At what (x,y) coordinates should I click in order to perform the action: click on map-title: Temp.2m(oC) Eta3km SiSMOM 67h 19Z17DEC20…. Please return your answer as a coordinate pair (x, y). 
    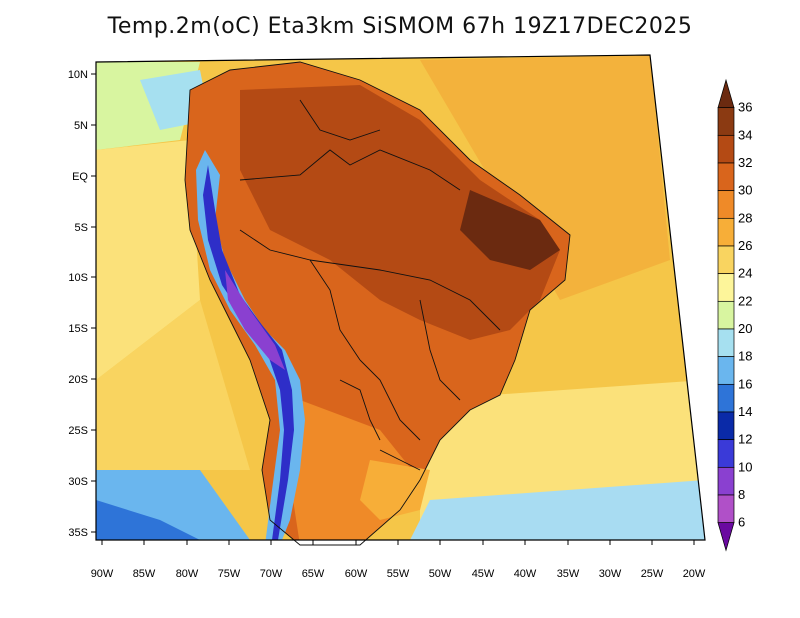
    Looking at the image, I should click on (400, 26).